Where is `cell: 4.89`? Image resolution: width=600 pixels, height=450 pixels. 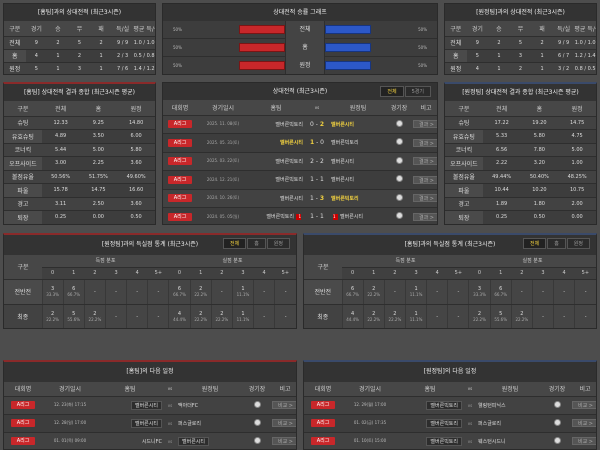
cell: 4.89 is located at coordinates (60, 136).